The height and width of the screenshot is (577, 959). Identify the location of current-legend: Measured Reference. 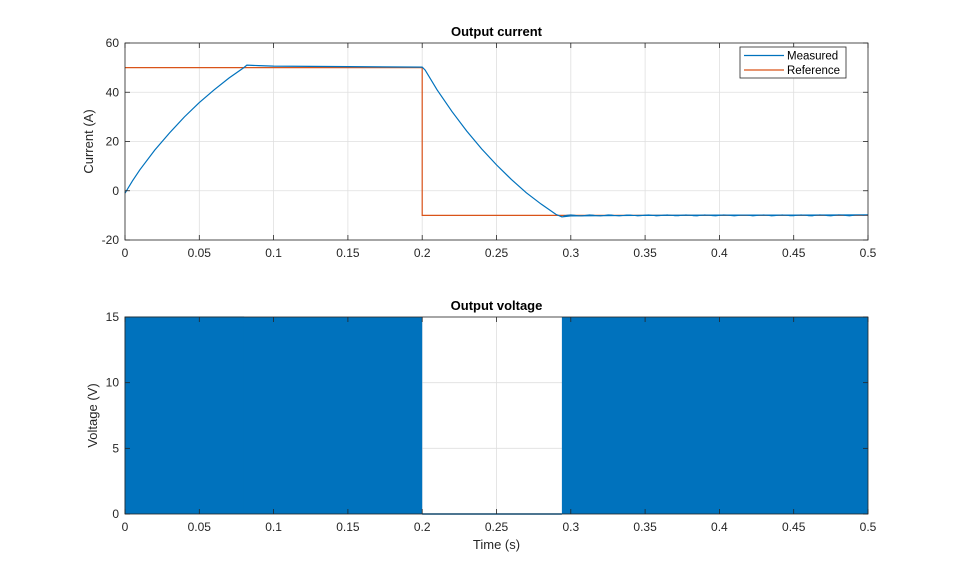
(793, 62).